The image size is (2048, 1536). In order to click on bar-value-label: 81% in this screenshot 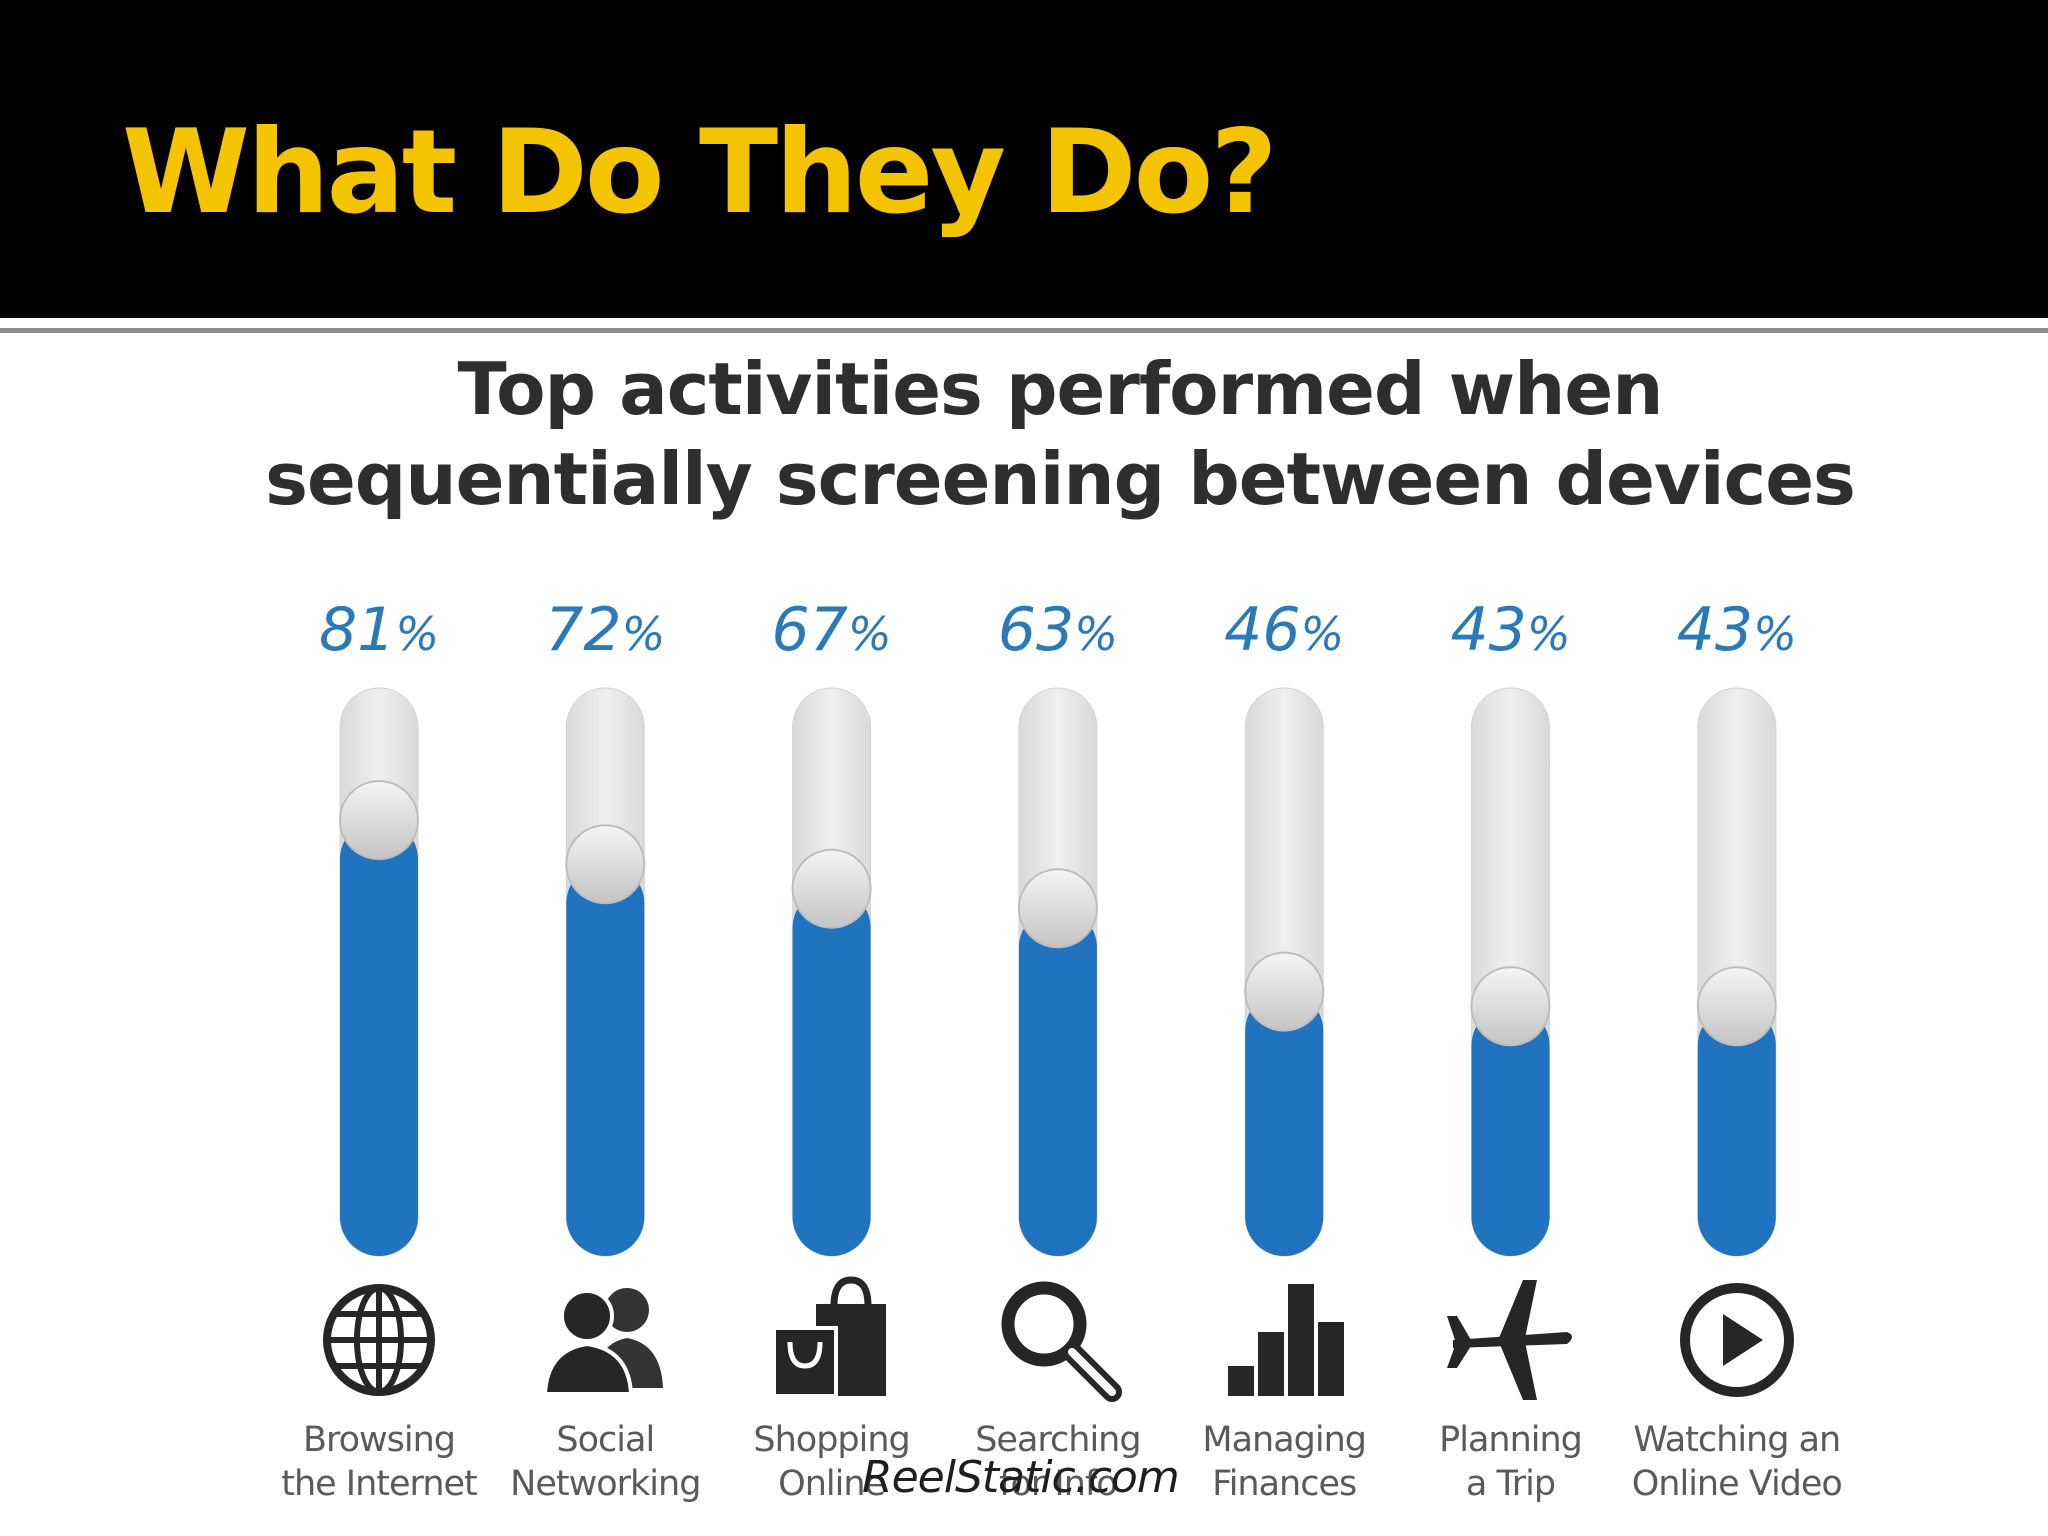, I will do `click(379, 630)`.